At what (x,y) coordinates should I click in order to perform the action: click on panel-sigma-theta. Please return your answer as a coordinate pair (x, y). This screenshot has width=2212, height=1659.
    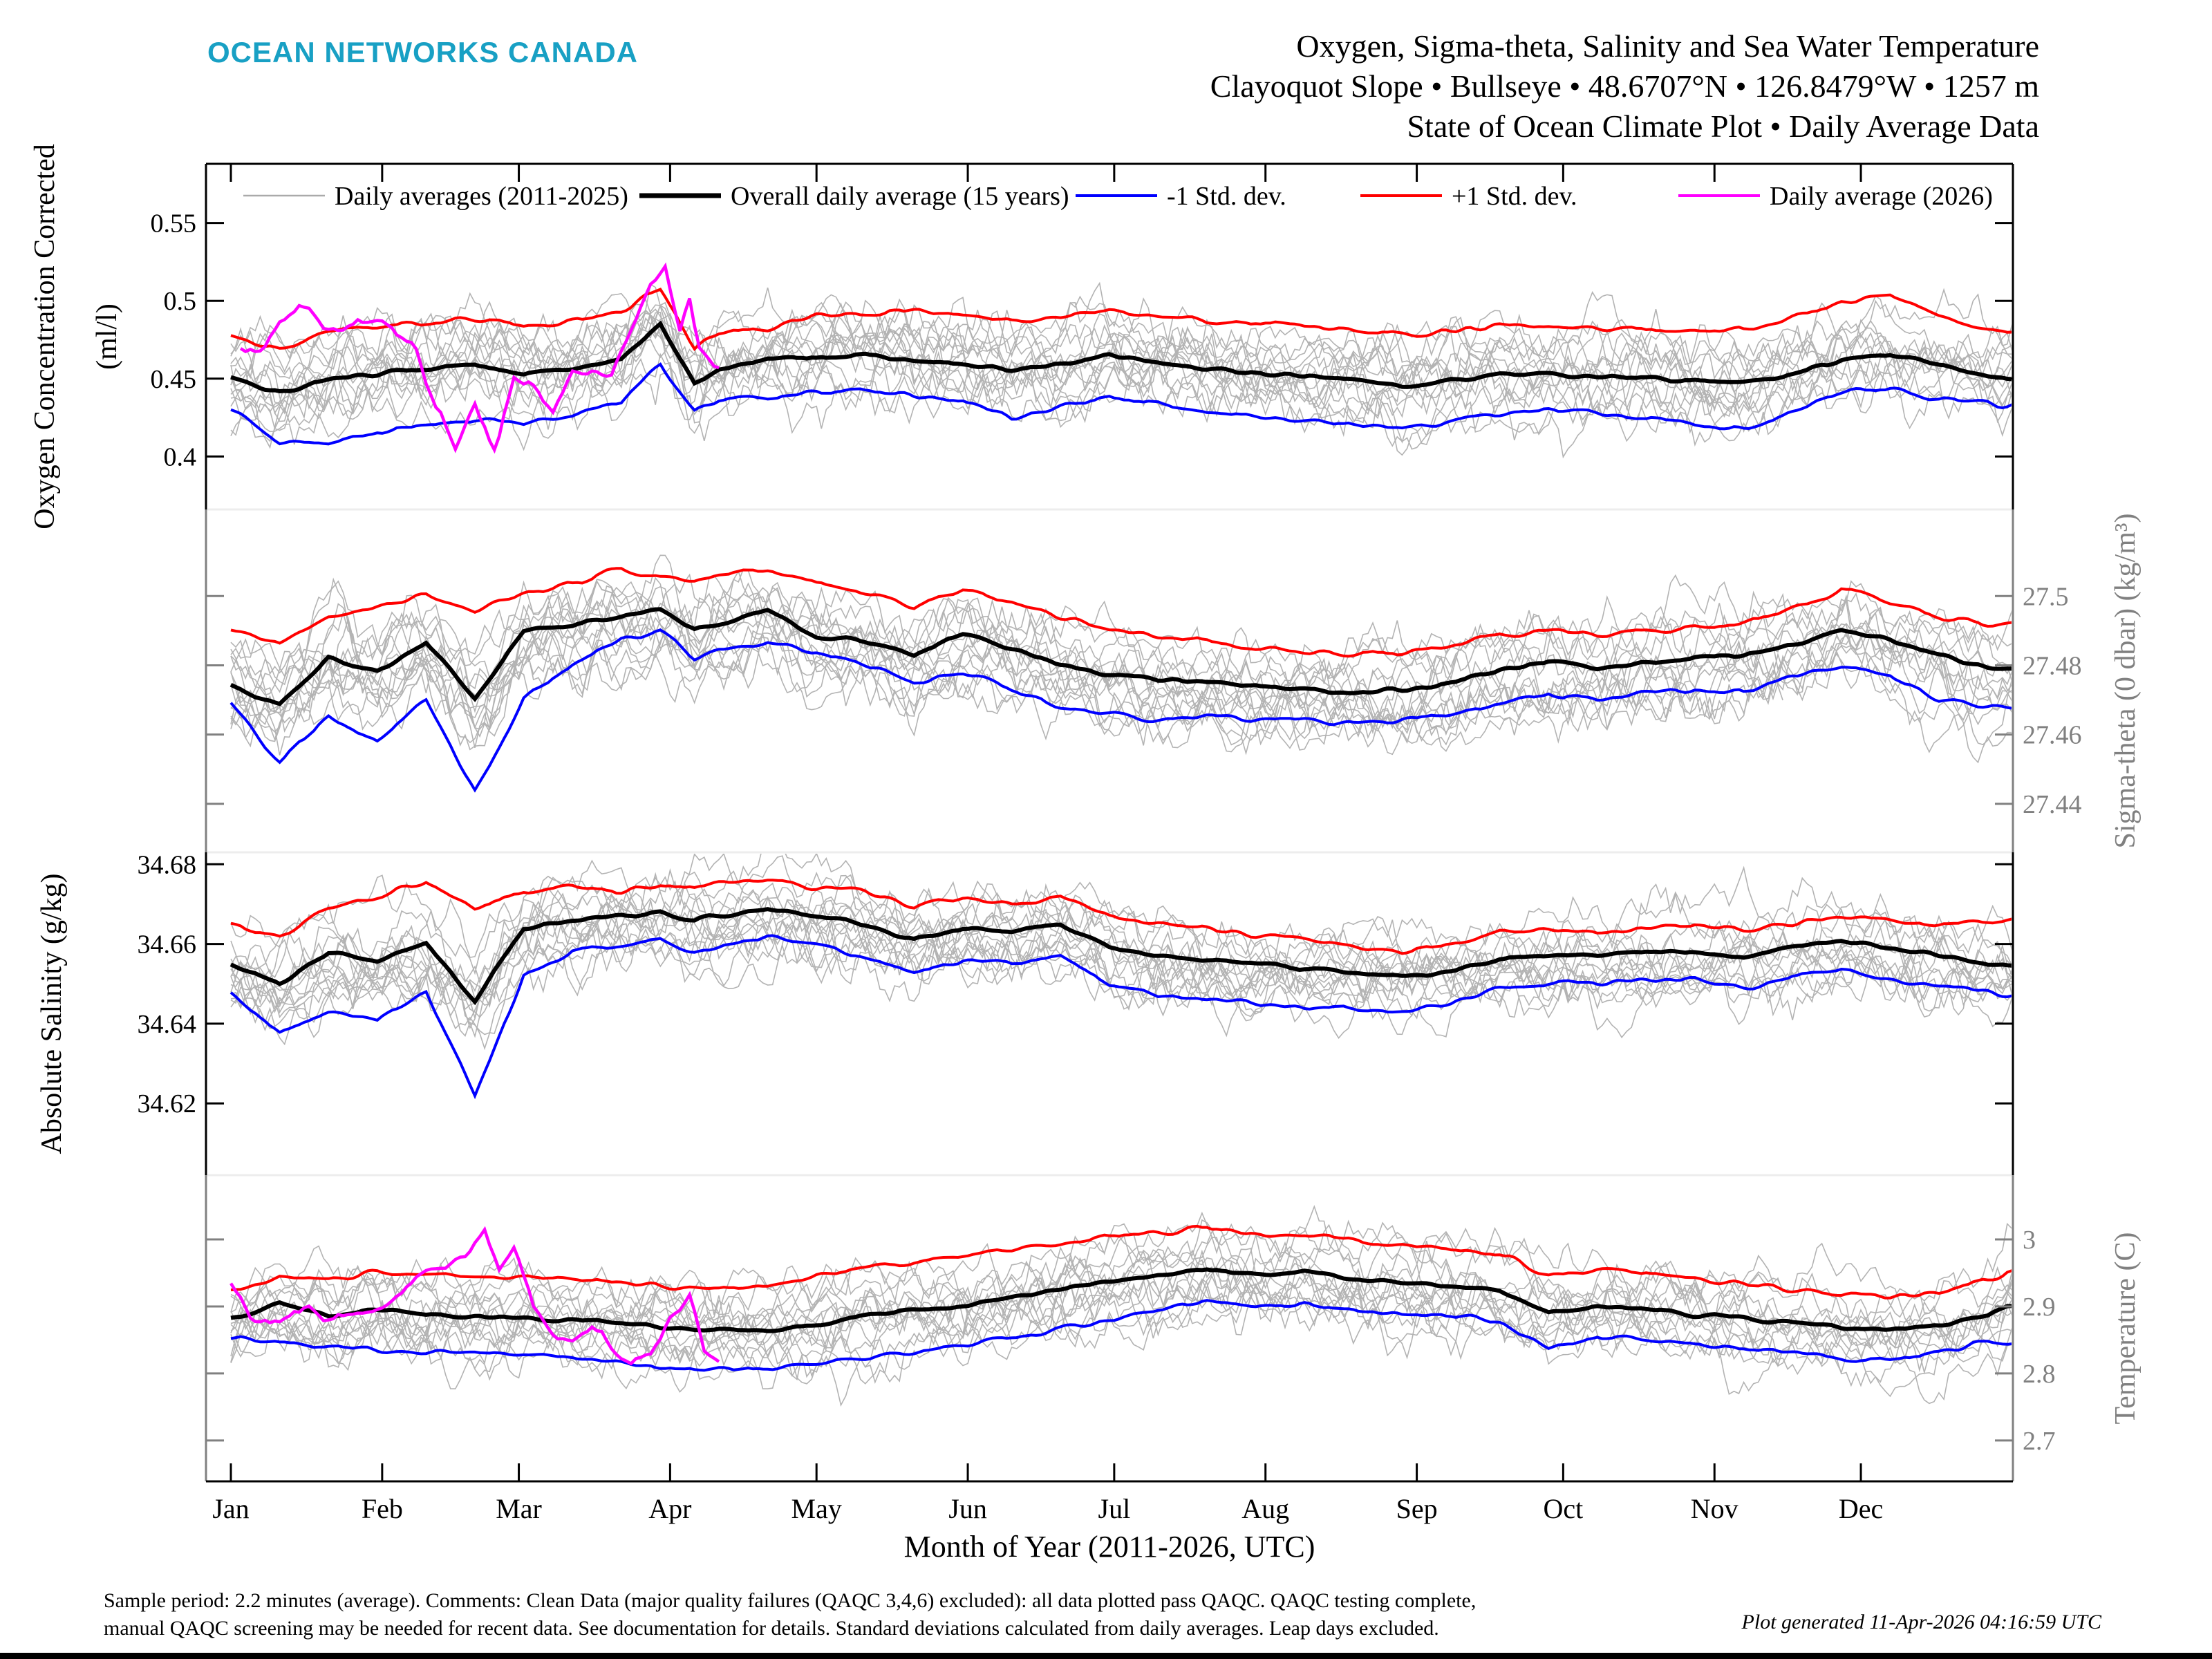
    Looking at the image, I should click on (1120, 673).